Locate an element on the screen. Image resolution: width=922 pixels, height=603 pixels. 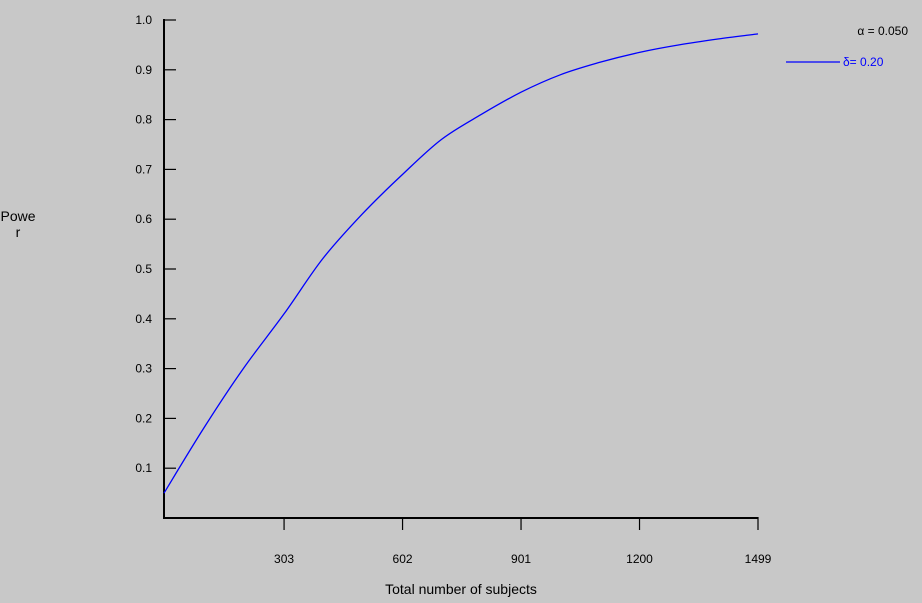
y-tick-label: 0.1 is located at coordinates (143, 468).